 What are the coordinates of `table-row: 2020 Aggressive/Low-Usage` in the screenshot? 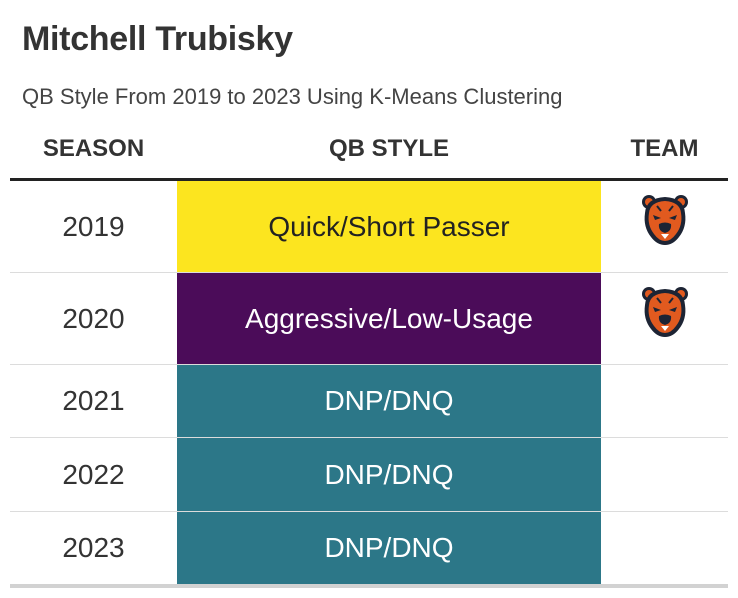 It's located at (369, 319).